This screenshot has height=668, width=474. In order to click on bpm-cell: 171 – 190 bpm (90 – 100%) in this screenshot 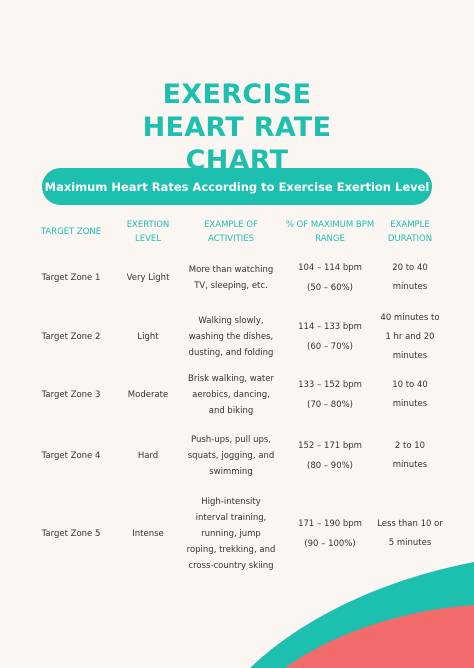, I will do `click(330, 534)`.